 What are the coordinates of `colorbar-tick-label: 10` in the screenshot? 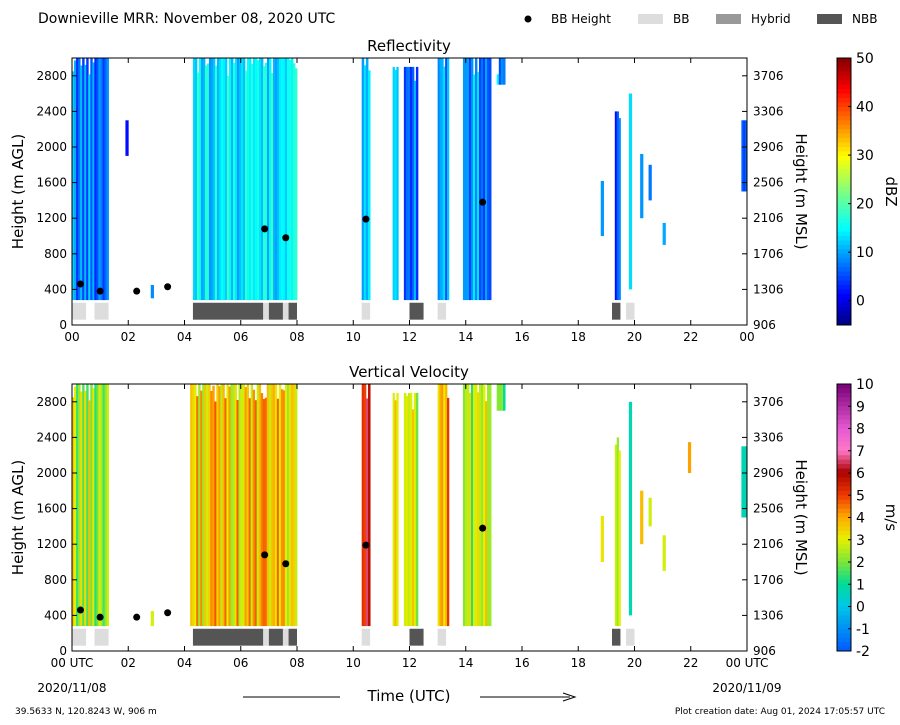 It's located at (865, 385).